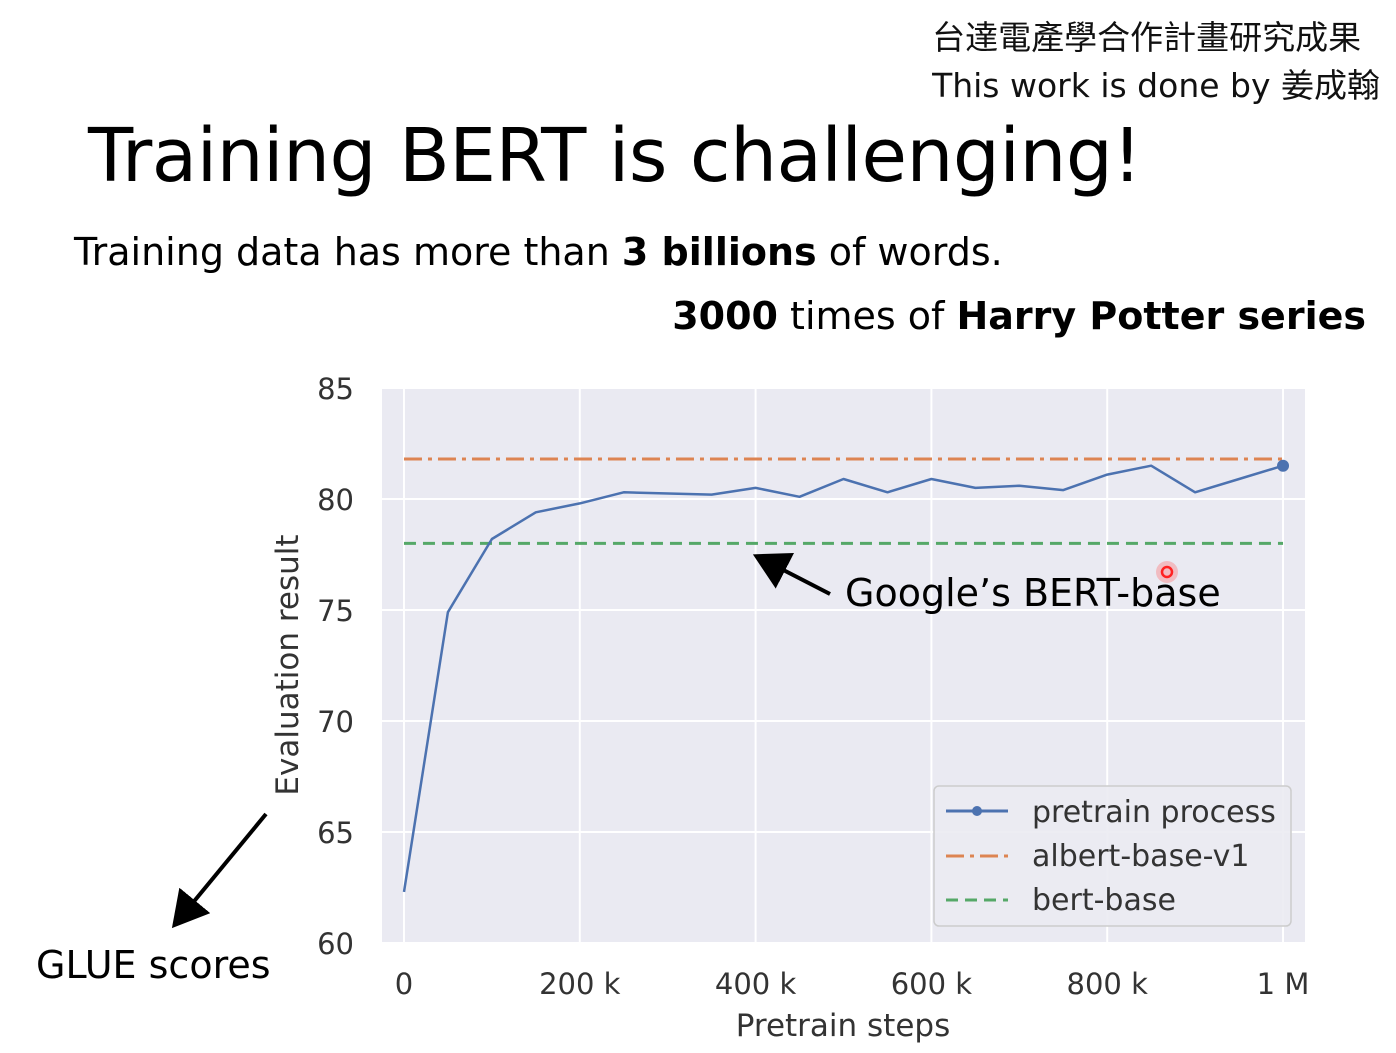  I want to click on y-tick-label: 85, so click(335, 389).